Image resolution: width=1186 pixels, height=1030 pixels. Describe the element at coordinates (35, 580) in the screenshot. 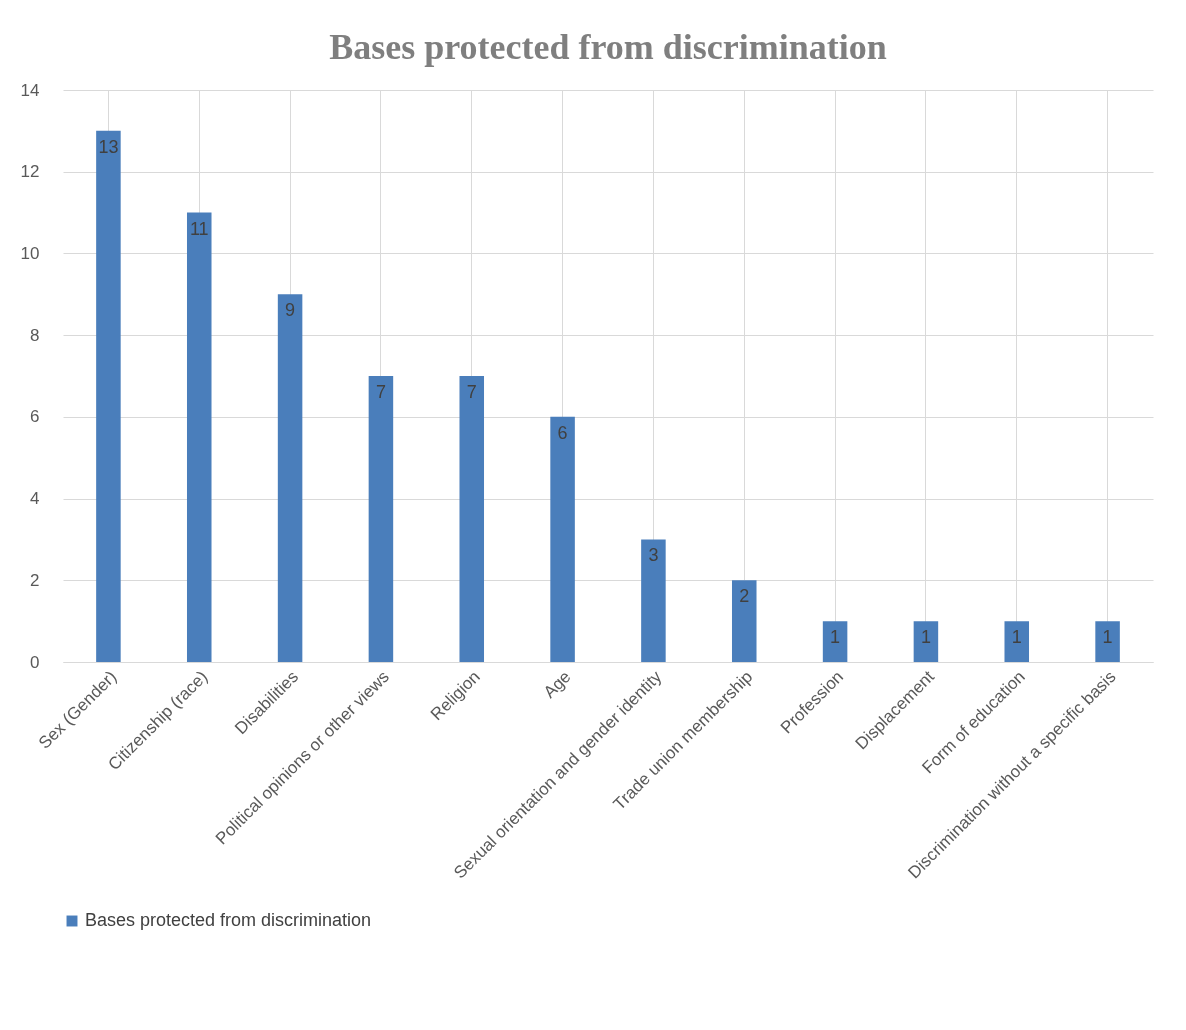

I see `y-tick-label: 2` at that location.